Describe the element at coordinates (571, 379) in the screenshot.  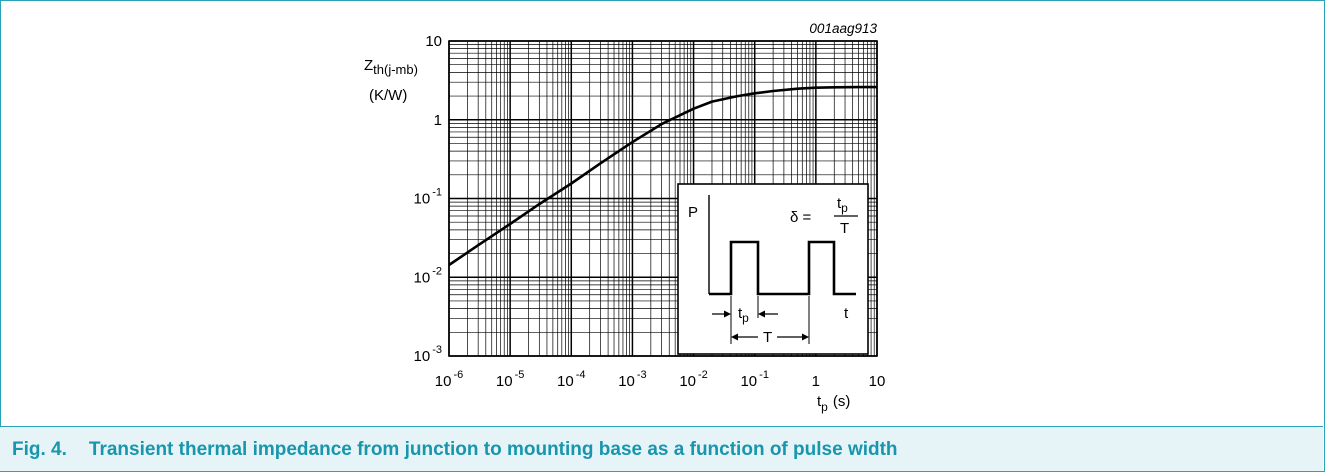
I see `x-tick-label: 10 -4` at that location.